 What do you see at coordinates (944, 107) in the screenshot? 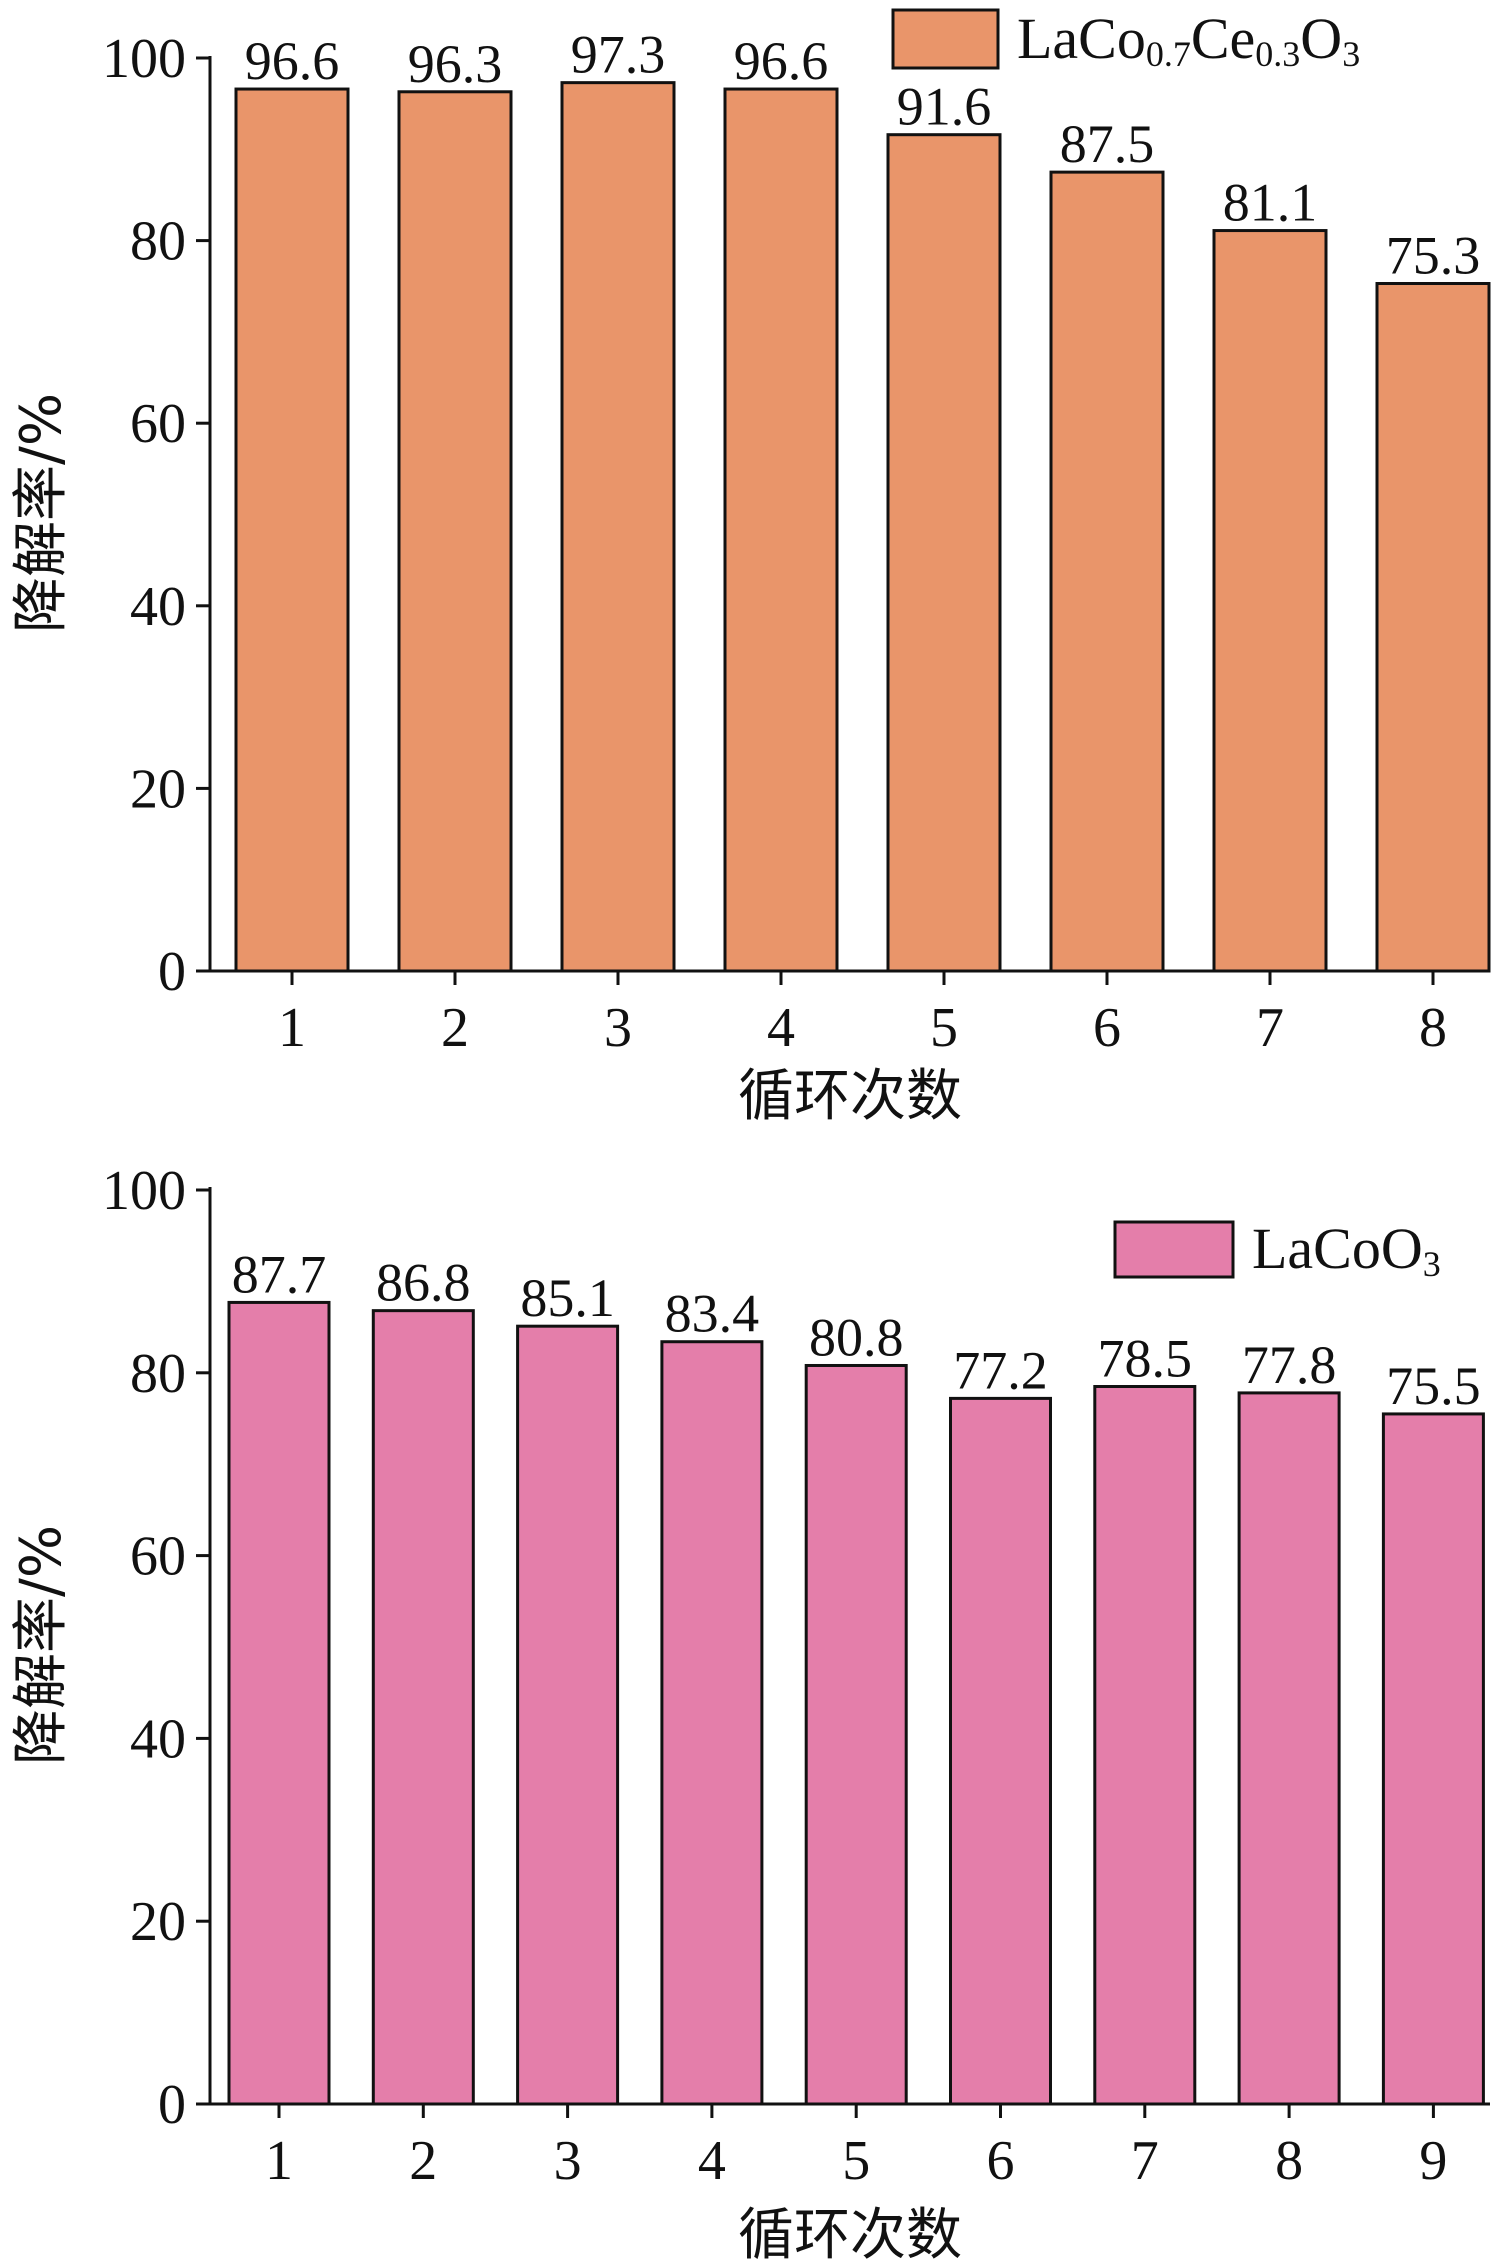
I see `data-label-5: 91.6` at bounding box center [944, 107].